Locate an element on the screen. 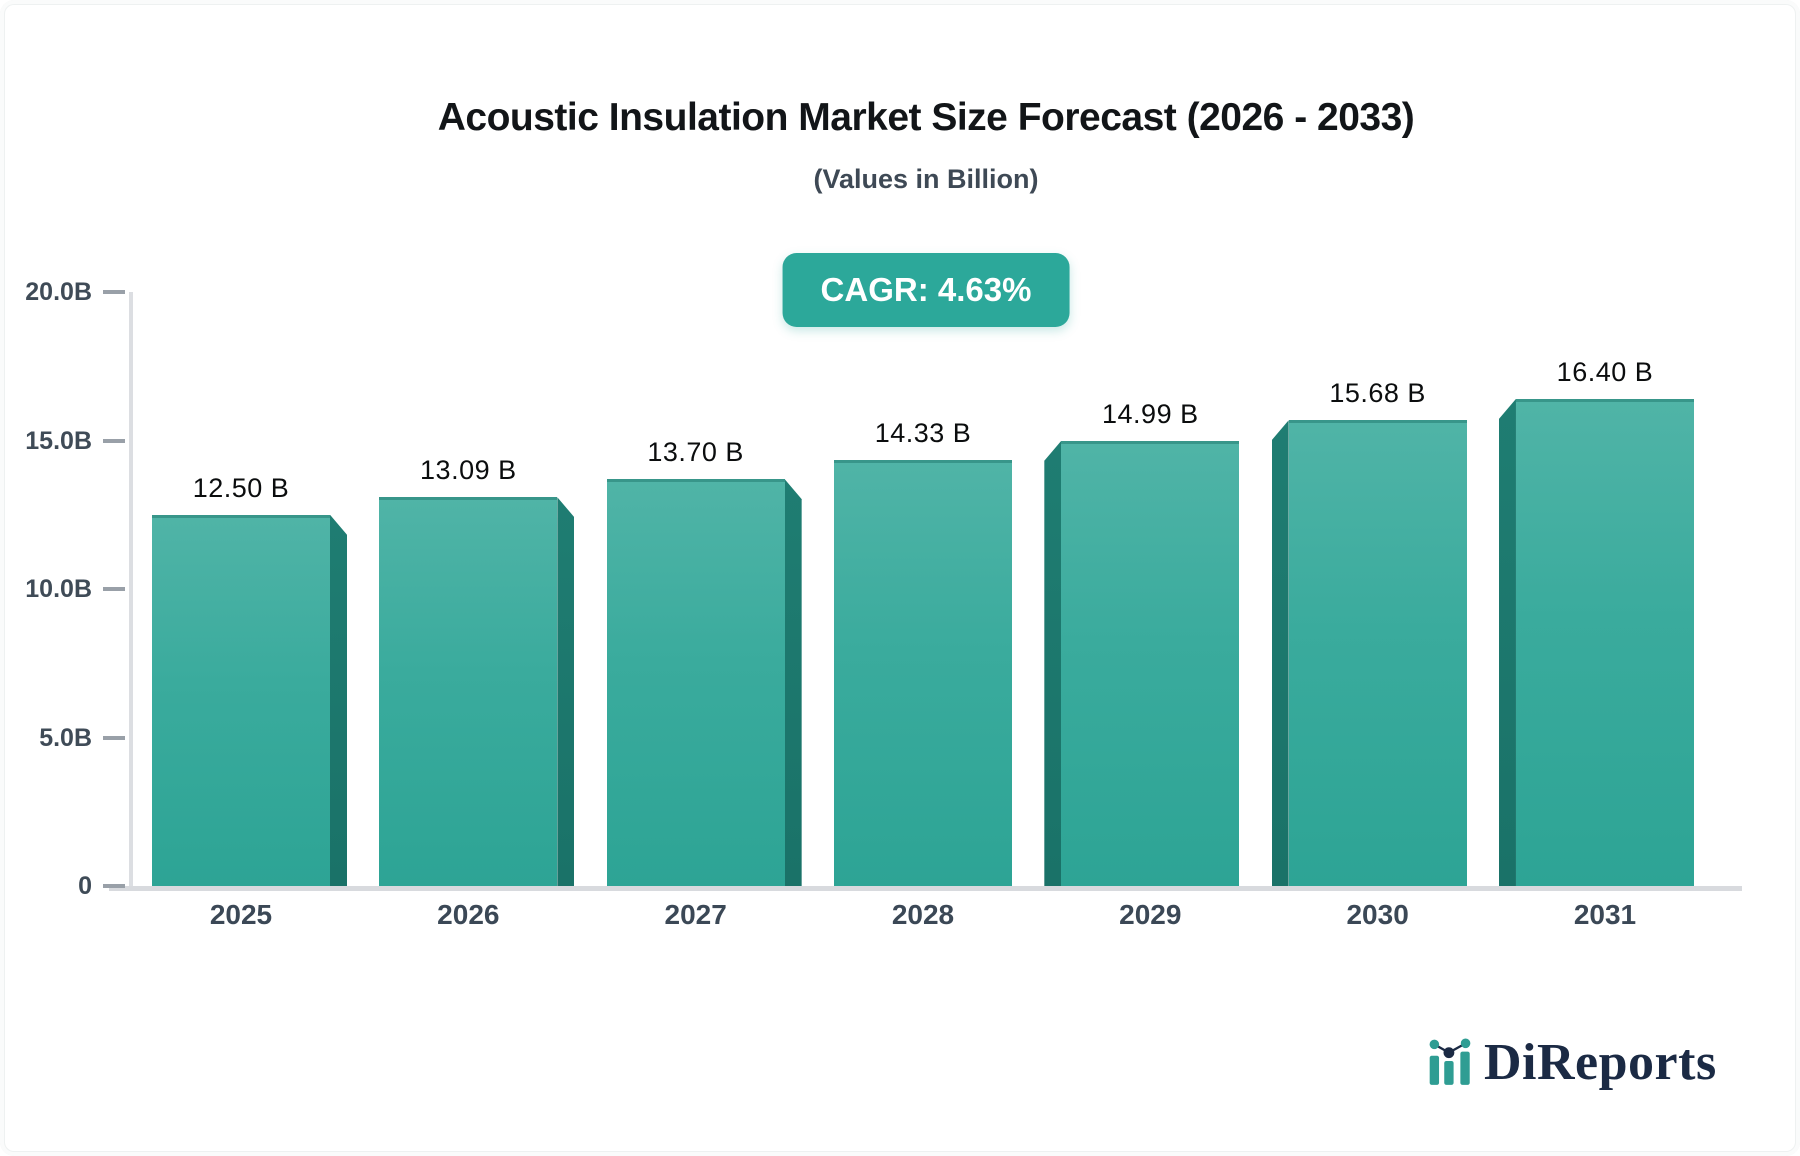 The image size is (1800, 1156). bar-value-label: 14.99 B is located at coordinates (1150, 413).